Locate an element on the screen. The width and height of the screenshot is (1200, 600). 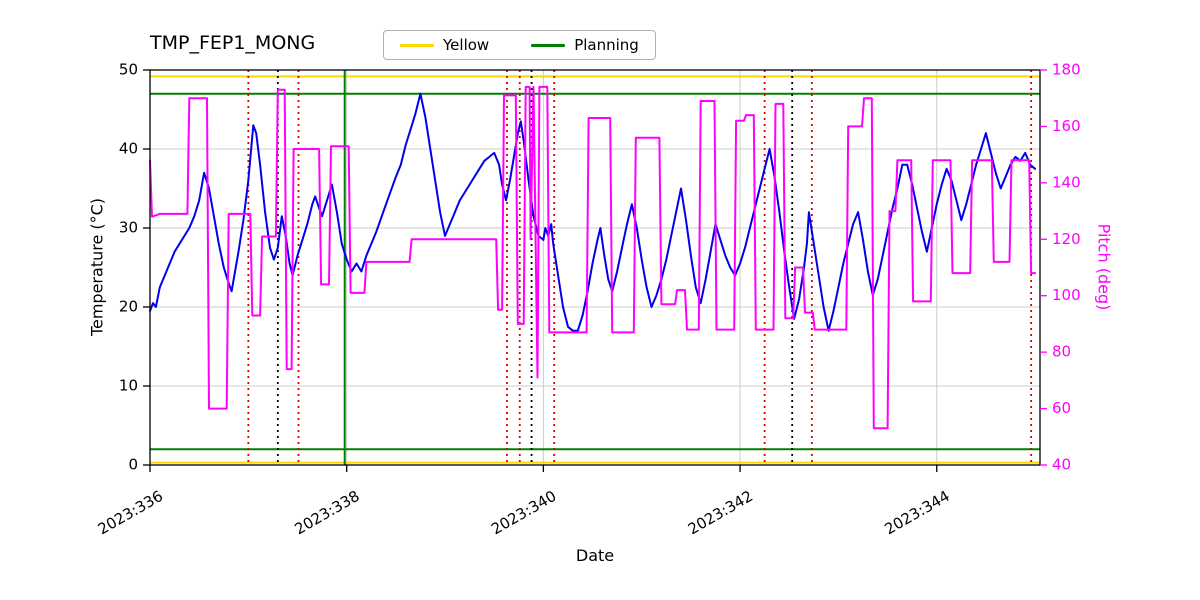
x-tick-label: 2023:344 is located at coordinates (917, 513).